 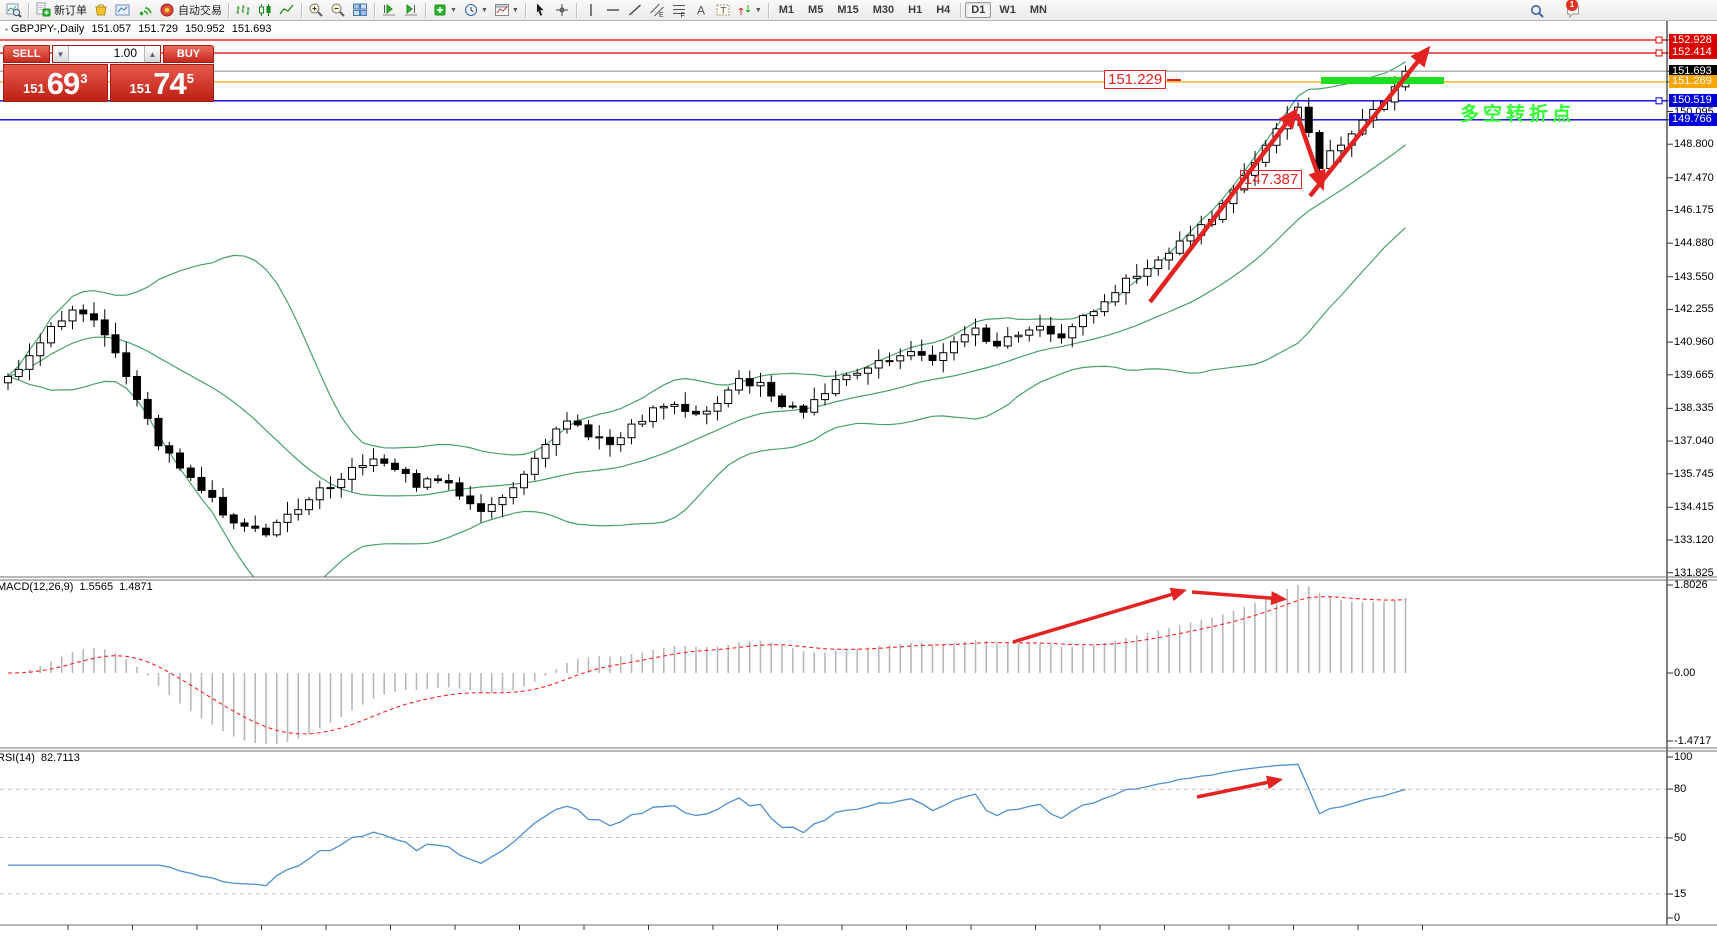 I want to click on search-icon, so click(x=1537, y=11).